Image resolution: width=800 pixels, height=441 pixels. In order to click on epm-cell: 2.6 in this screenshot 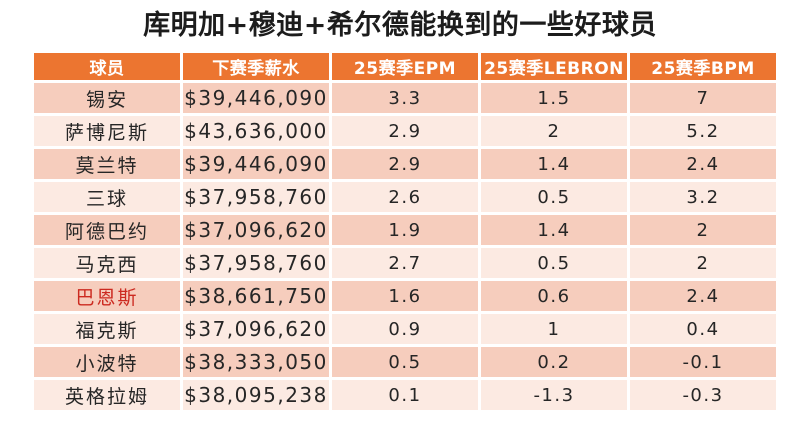, I will do `click(405, 197)`.